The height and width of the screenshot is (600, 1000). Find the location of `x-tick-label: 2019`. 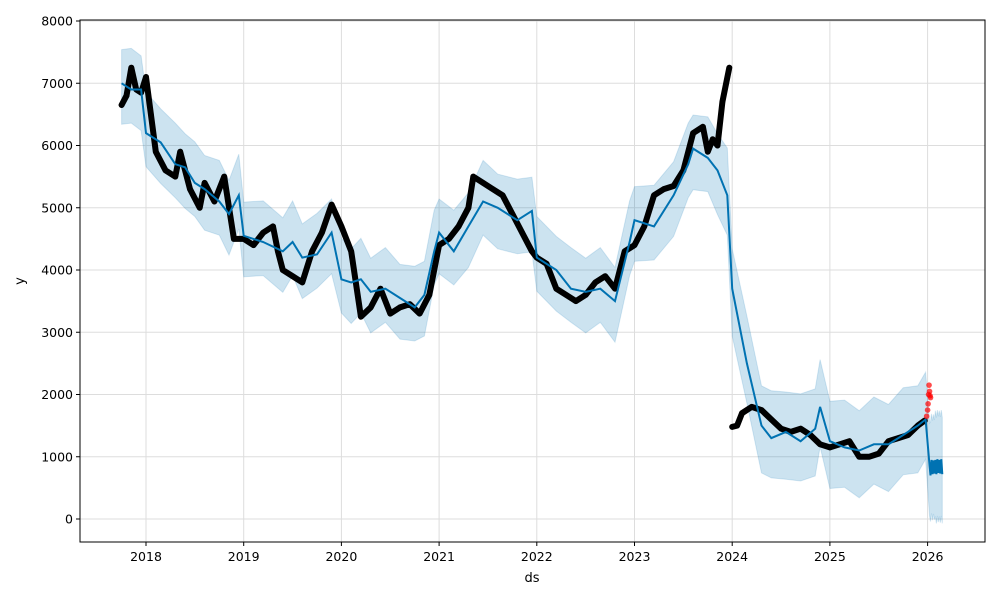

x-tick-label: 2019 is located at coordinates (244, 556).